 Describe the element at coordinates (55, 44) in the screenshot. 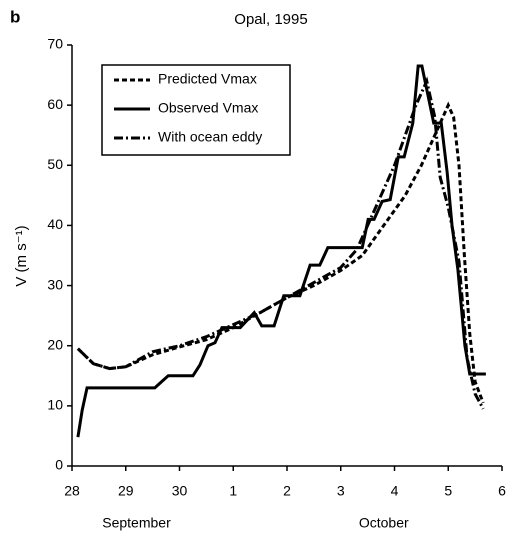

I see `y-tick-label: 70` at that location.